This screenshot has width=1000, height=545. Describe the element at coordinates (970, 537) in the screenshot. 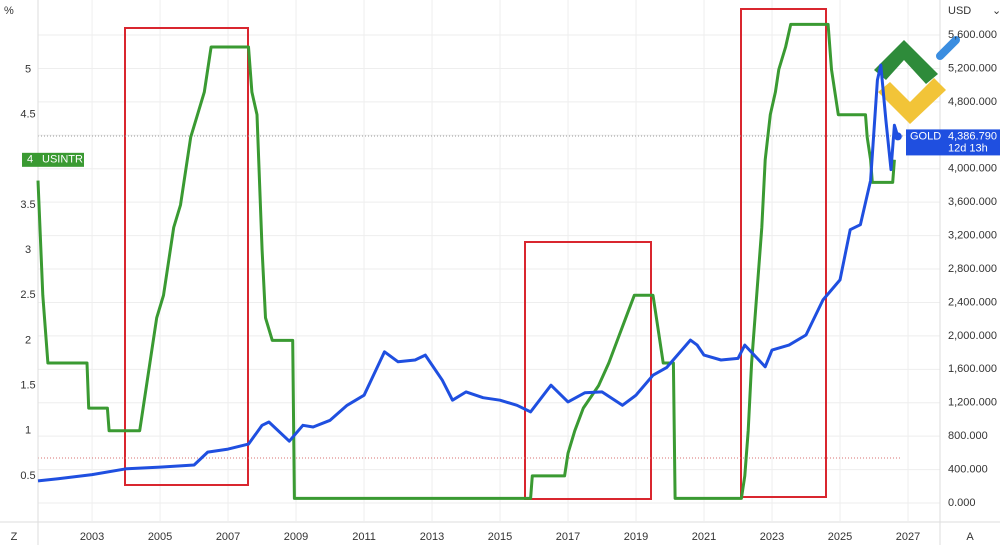

I see `corner-right: A` at that location.